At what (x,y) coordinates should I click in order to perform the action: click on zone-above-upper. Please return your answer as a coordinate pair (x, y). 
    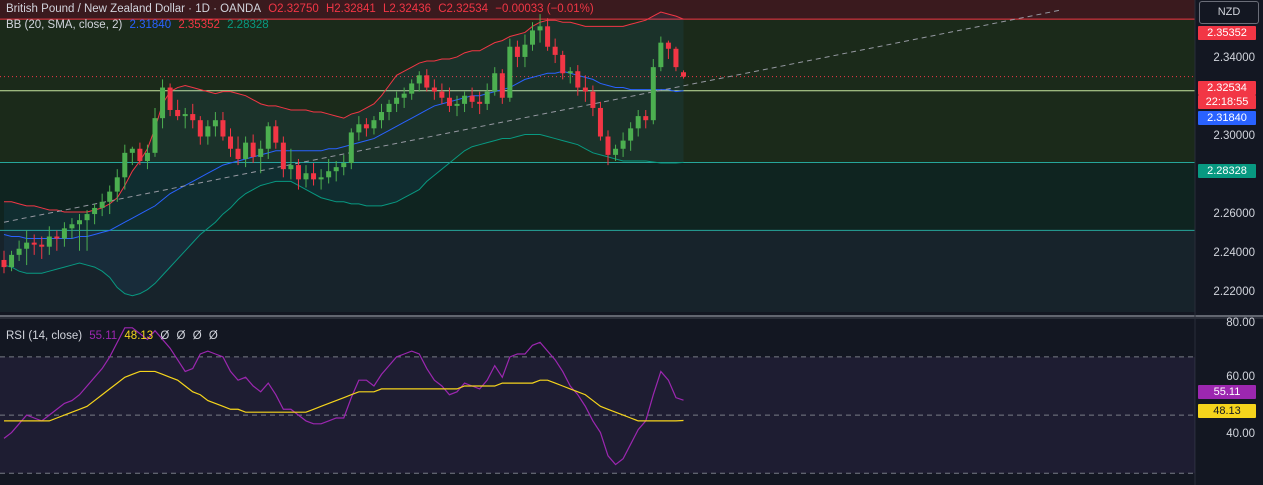
    Looking at the image, I should click on (597, 10).